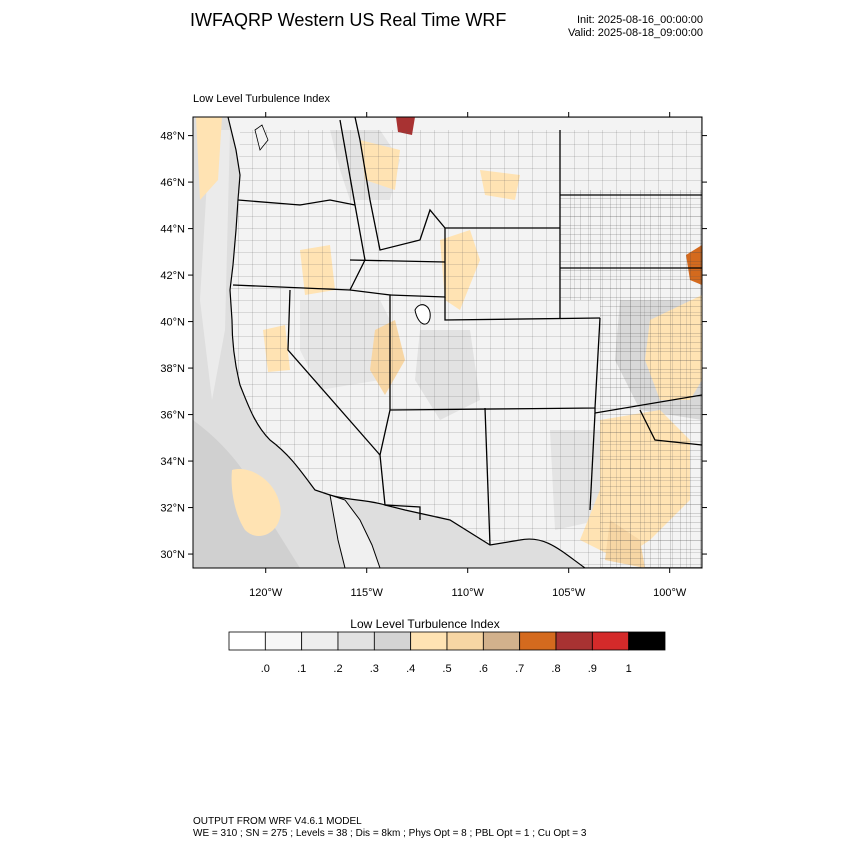  I want to click on colorbar-label: .0, so click(265, 669).